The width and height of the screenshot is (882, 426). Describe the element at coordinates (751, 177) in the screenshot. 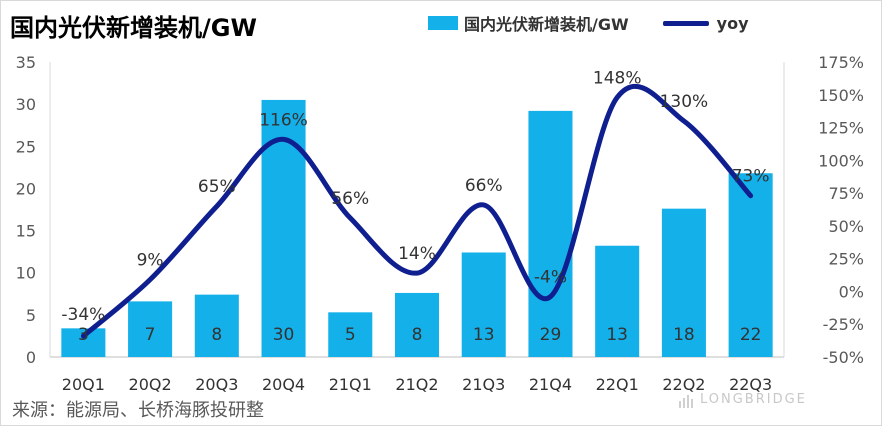

I see `line-data-label: 73%` at that location.